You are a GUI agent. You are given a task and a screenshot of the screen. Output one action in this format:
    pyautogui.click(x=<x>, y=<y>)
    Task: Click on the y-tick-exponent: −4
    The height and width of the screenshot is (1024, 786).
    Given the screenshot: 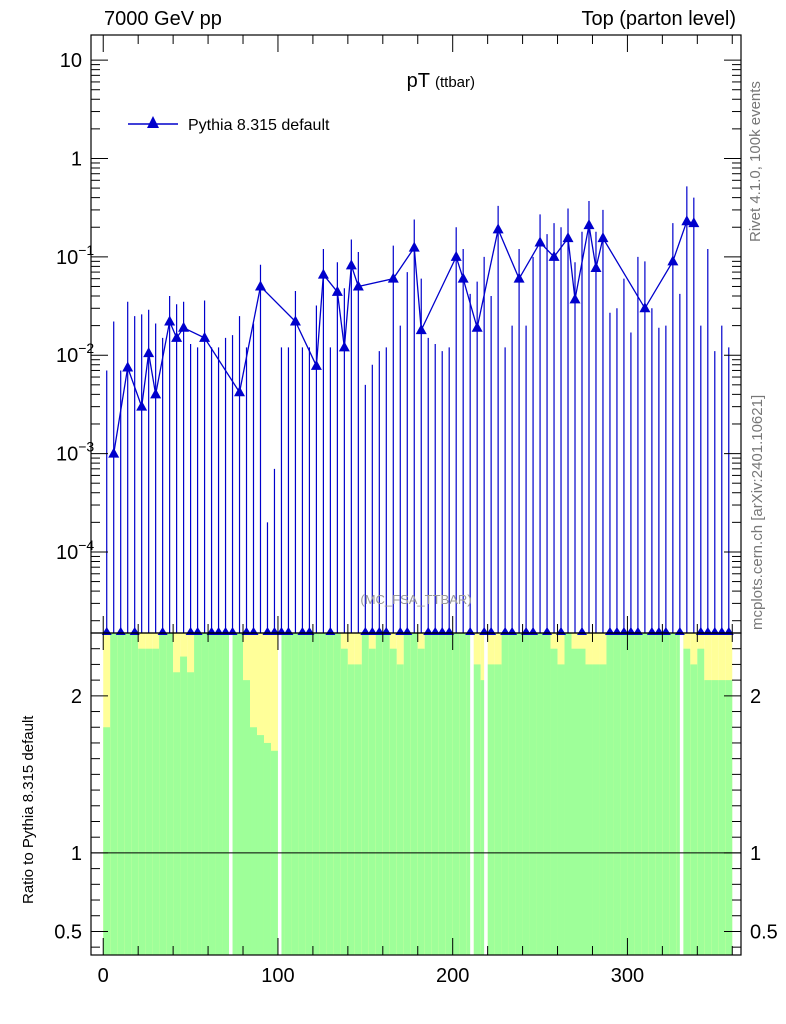 What is the action you would take?
    pyautogui.click(x=86, y=545)
    